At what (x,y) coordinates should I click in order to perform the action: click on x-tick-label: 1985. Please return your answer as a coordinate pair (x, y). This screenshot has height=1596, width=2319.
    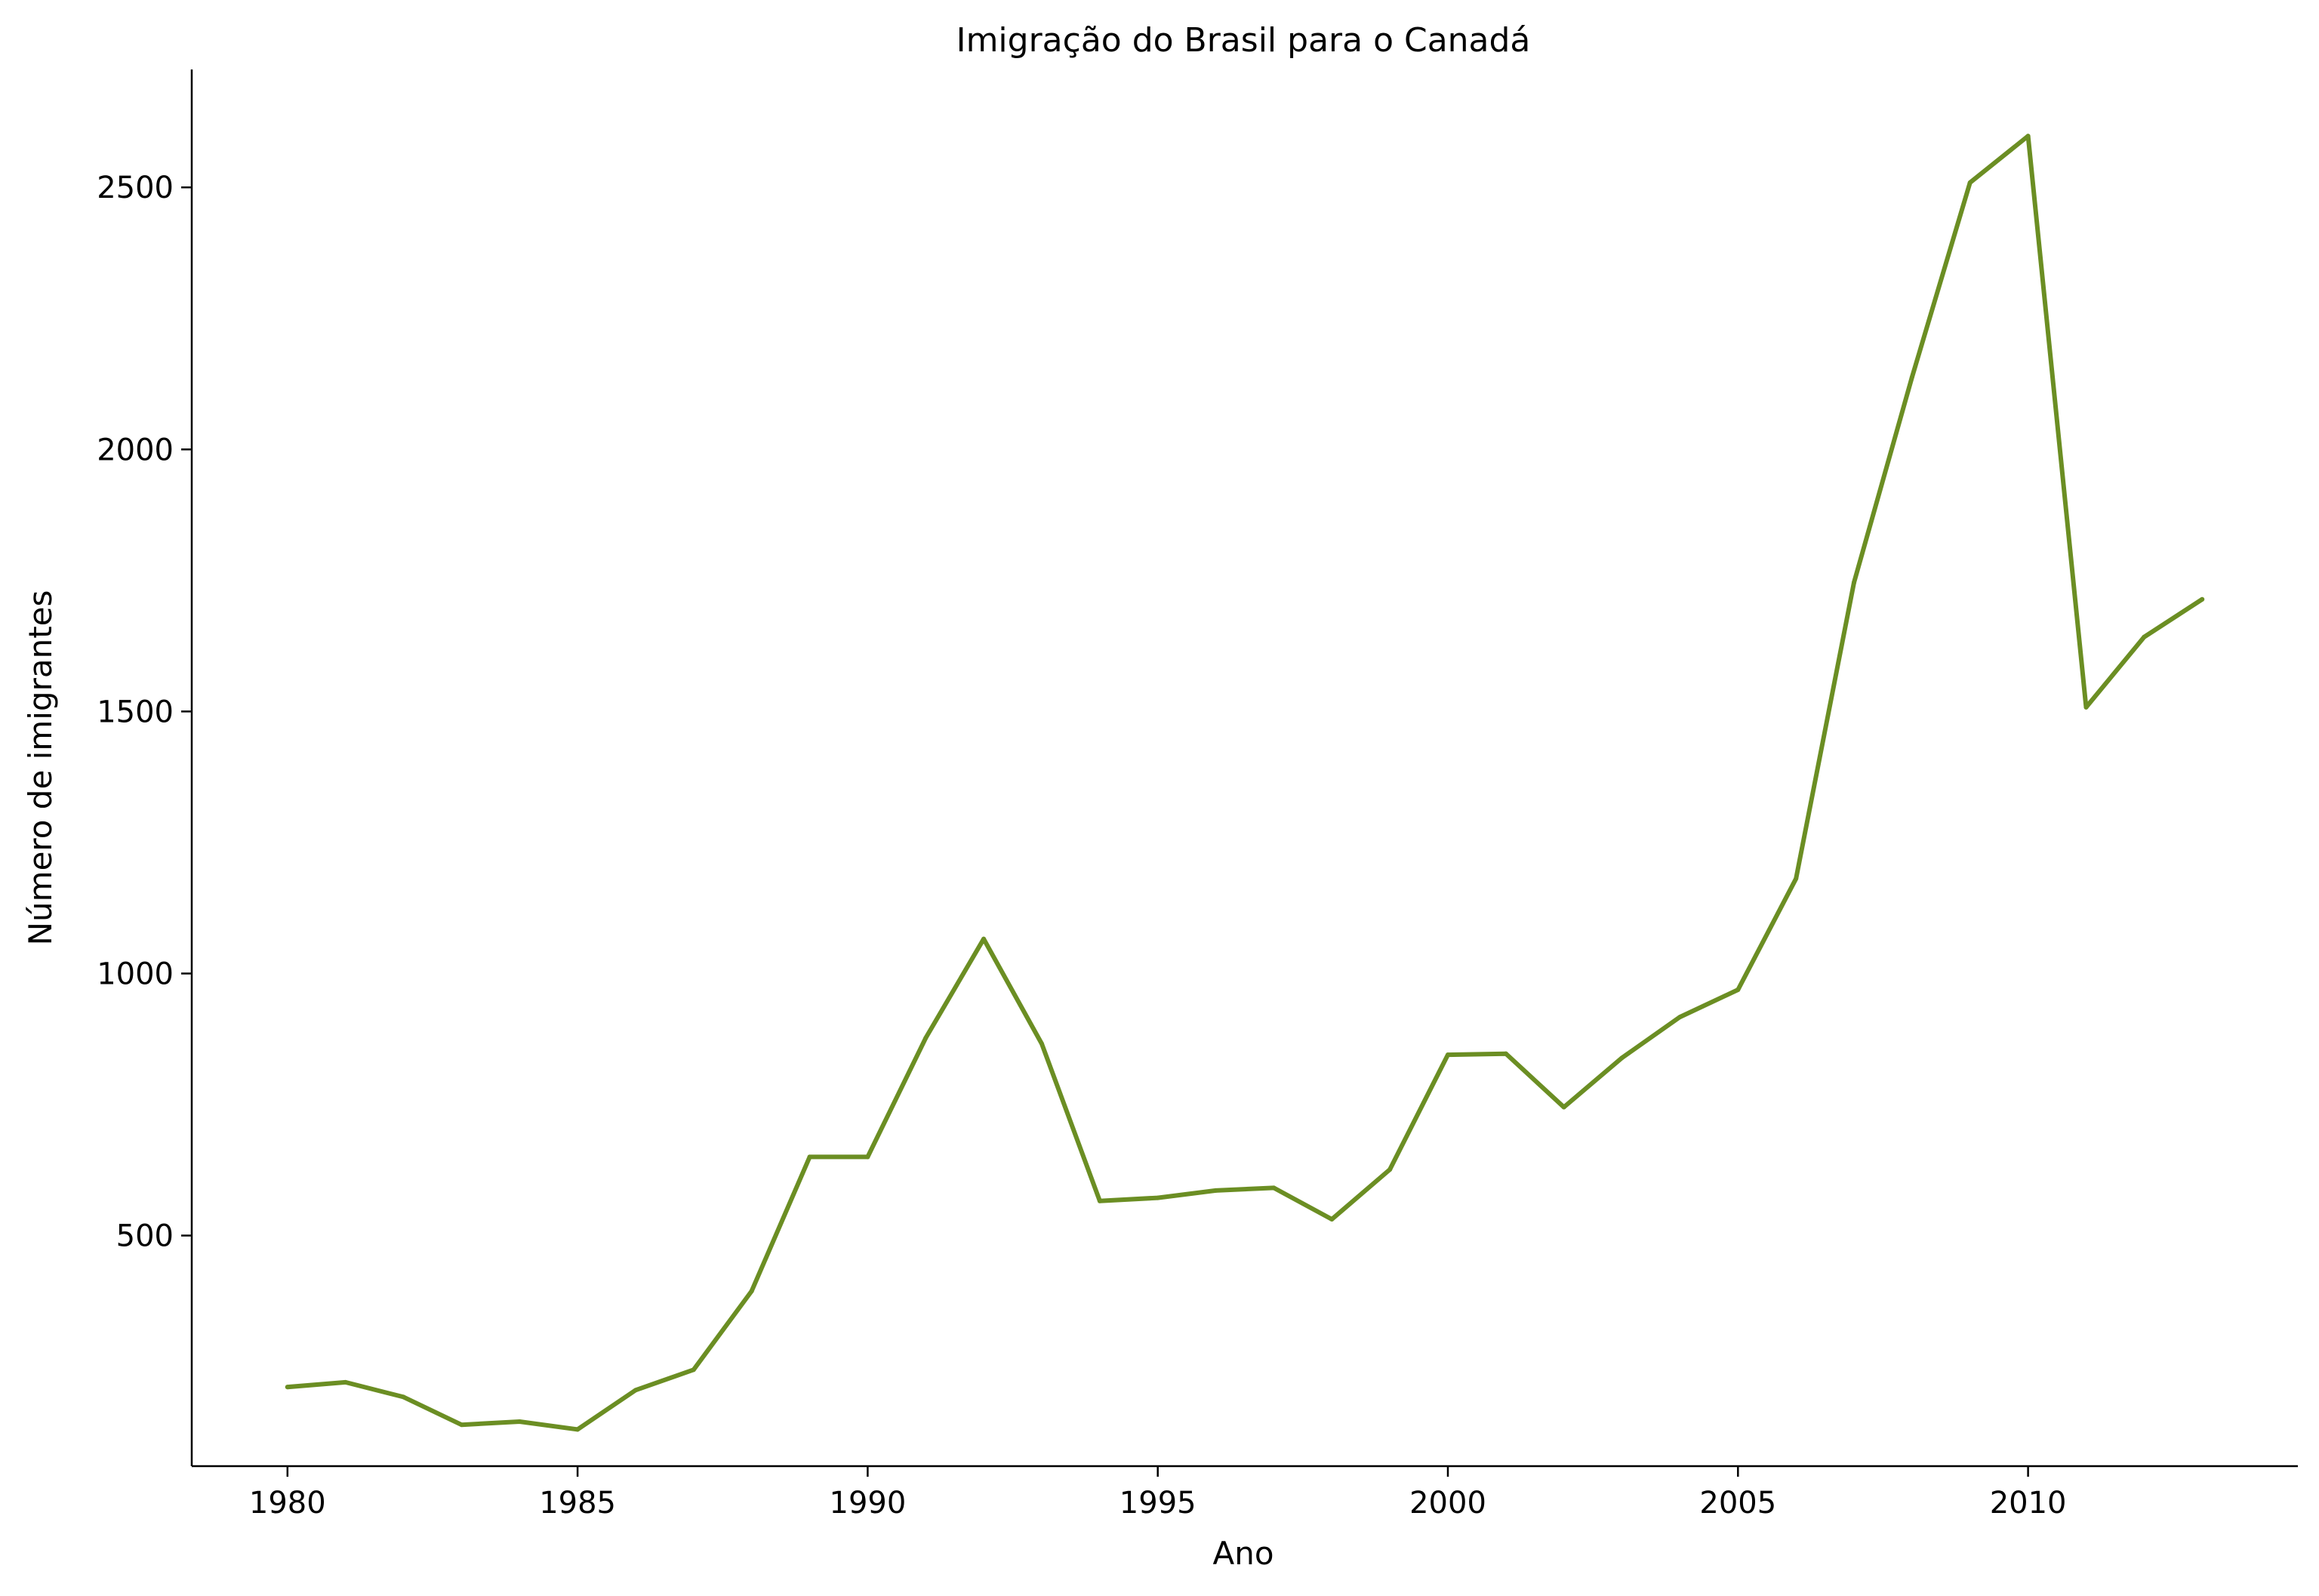
    Looking at the image, I should click on (577, 1503).